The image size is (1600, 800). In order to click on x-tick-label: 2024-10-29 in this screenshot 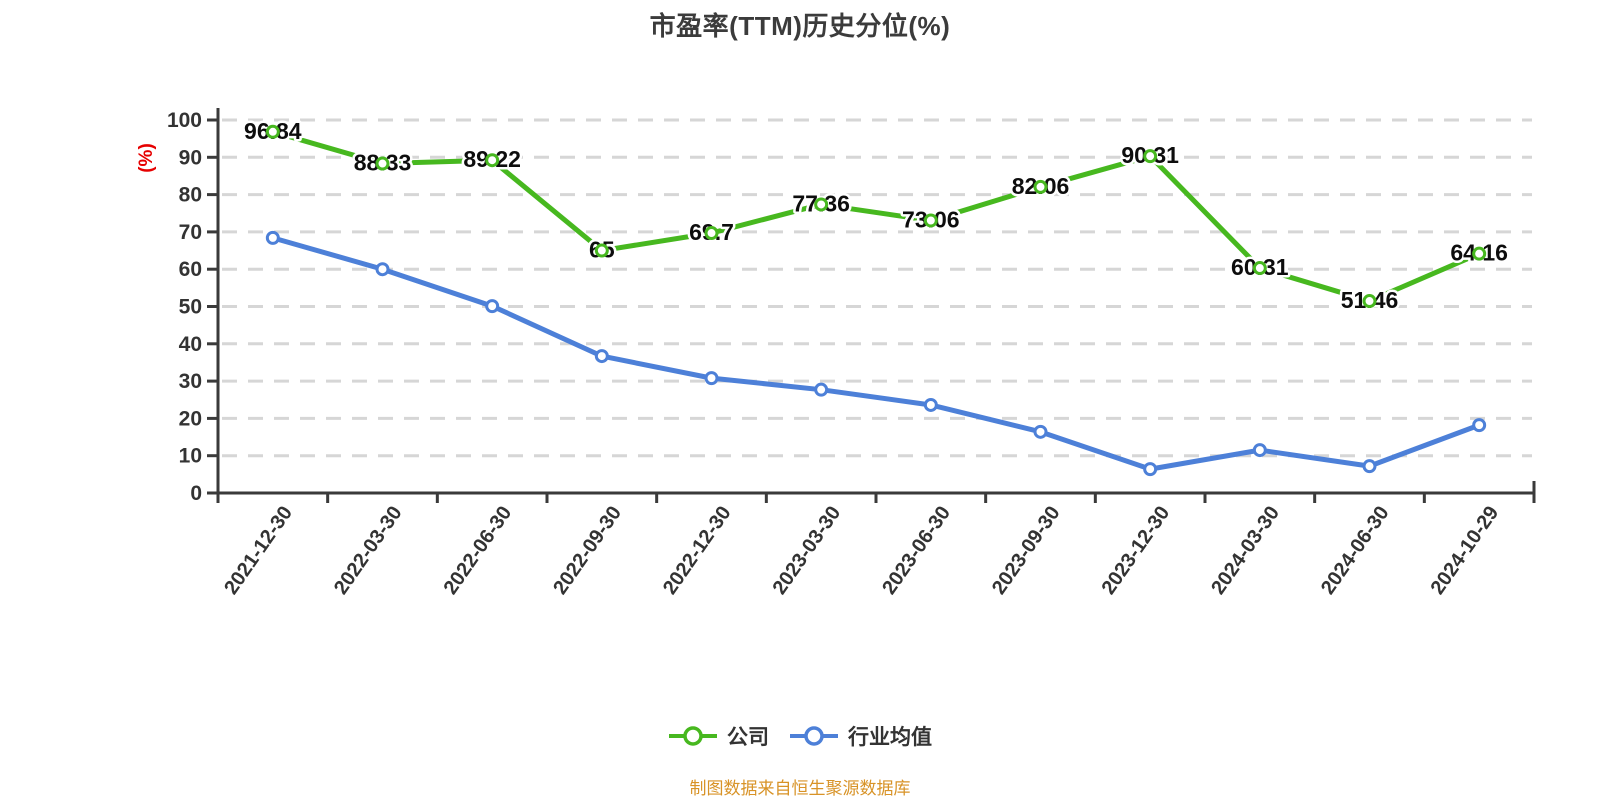, I will do `click(1465, 550)`.